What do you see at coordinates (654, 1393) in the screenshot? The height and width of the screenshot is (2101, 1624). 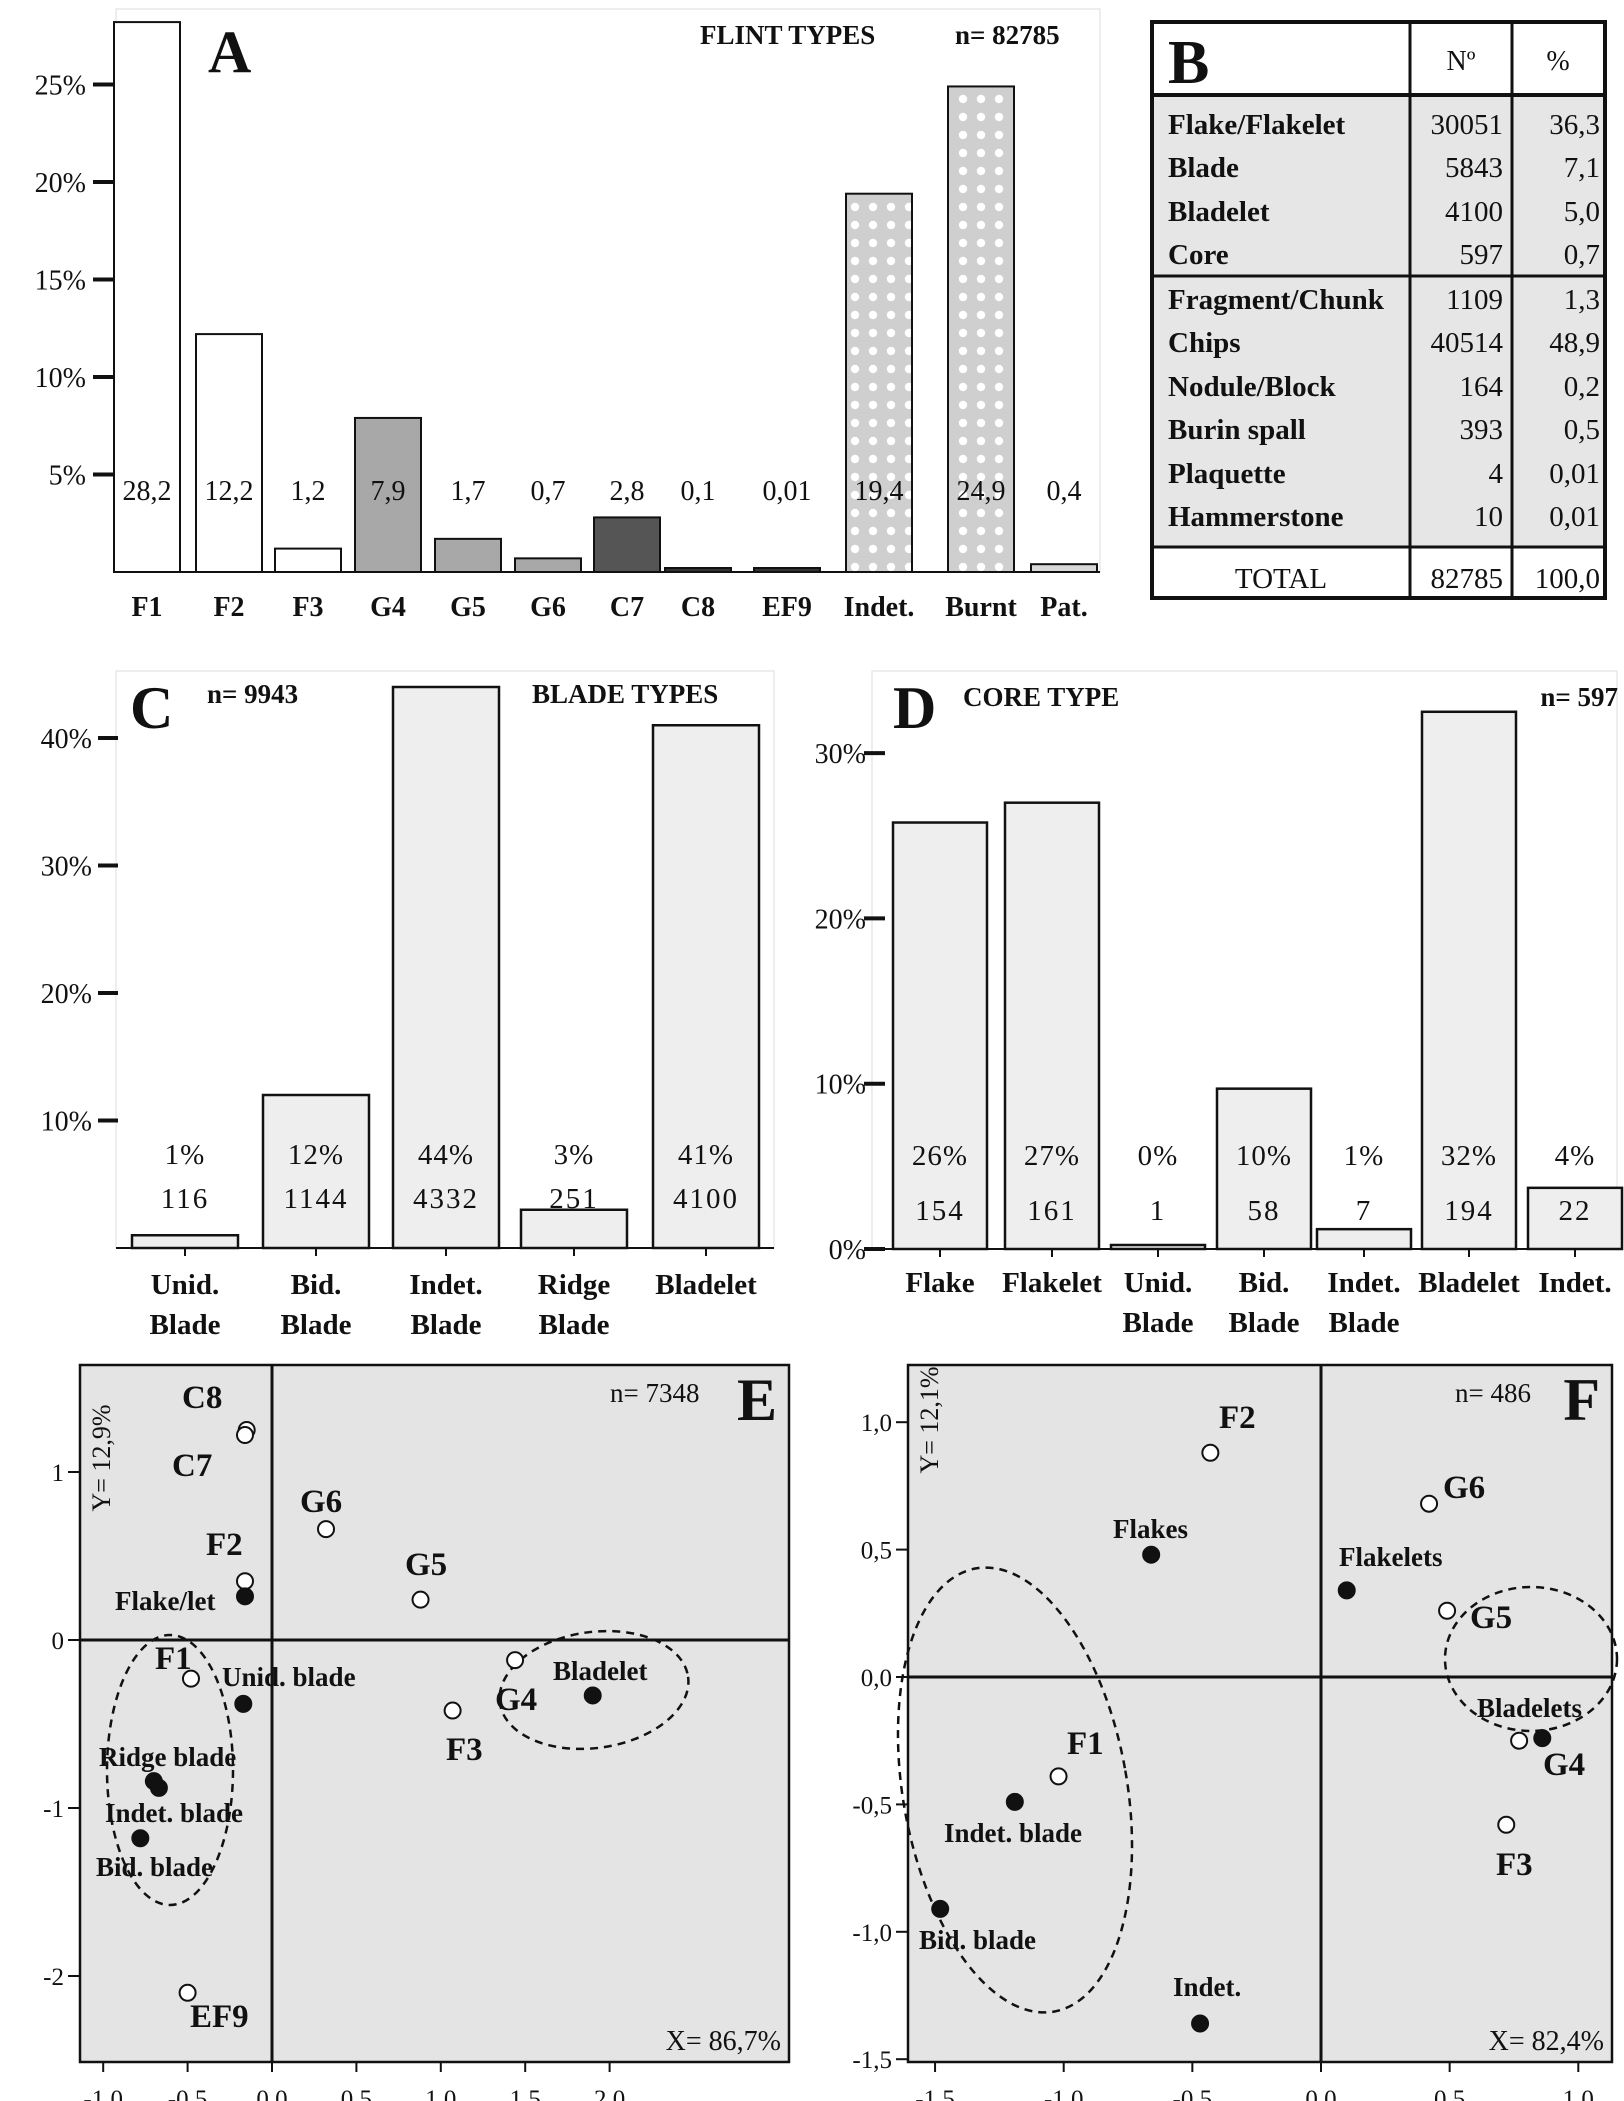 I see `n-label: n= 7348` at bounding box center [654, 1393].